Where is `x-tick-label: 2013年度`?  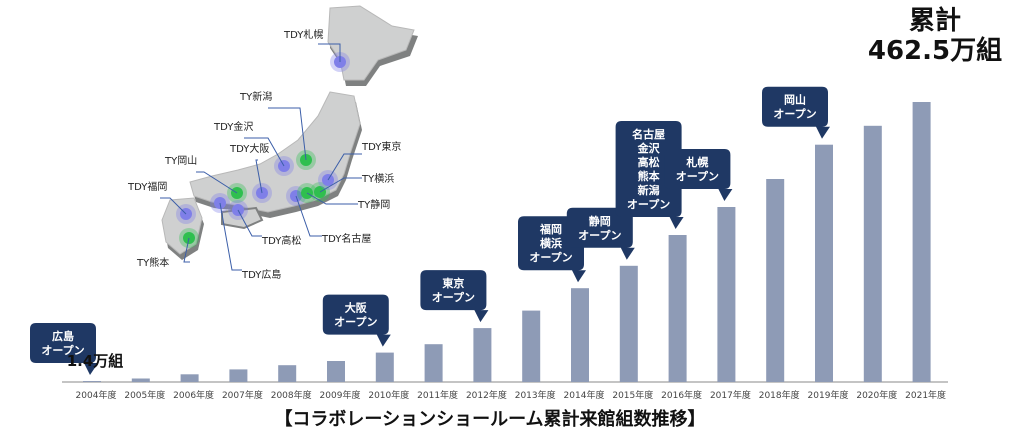
x-tick-label: 2013年度 is located at coordinates (535, 395).